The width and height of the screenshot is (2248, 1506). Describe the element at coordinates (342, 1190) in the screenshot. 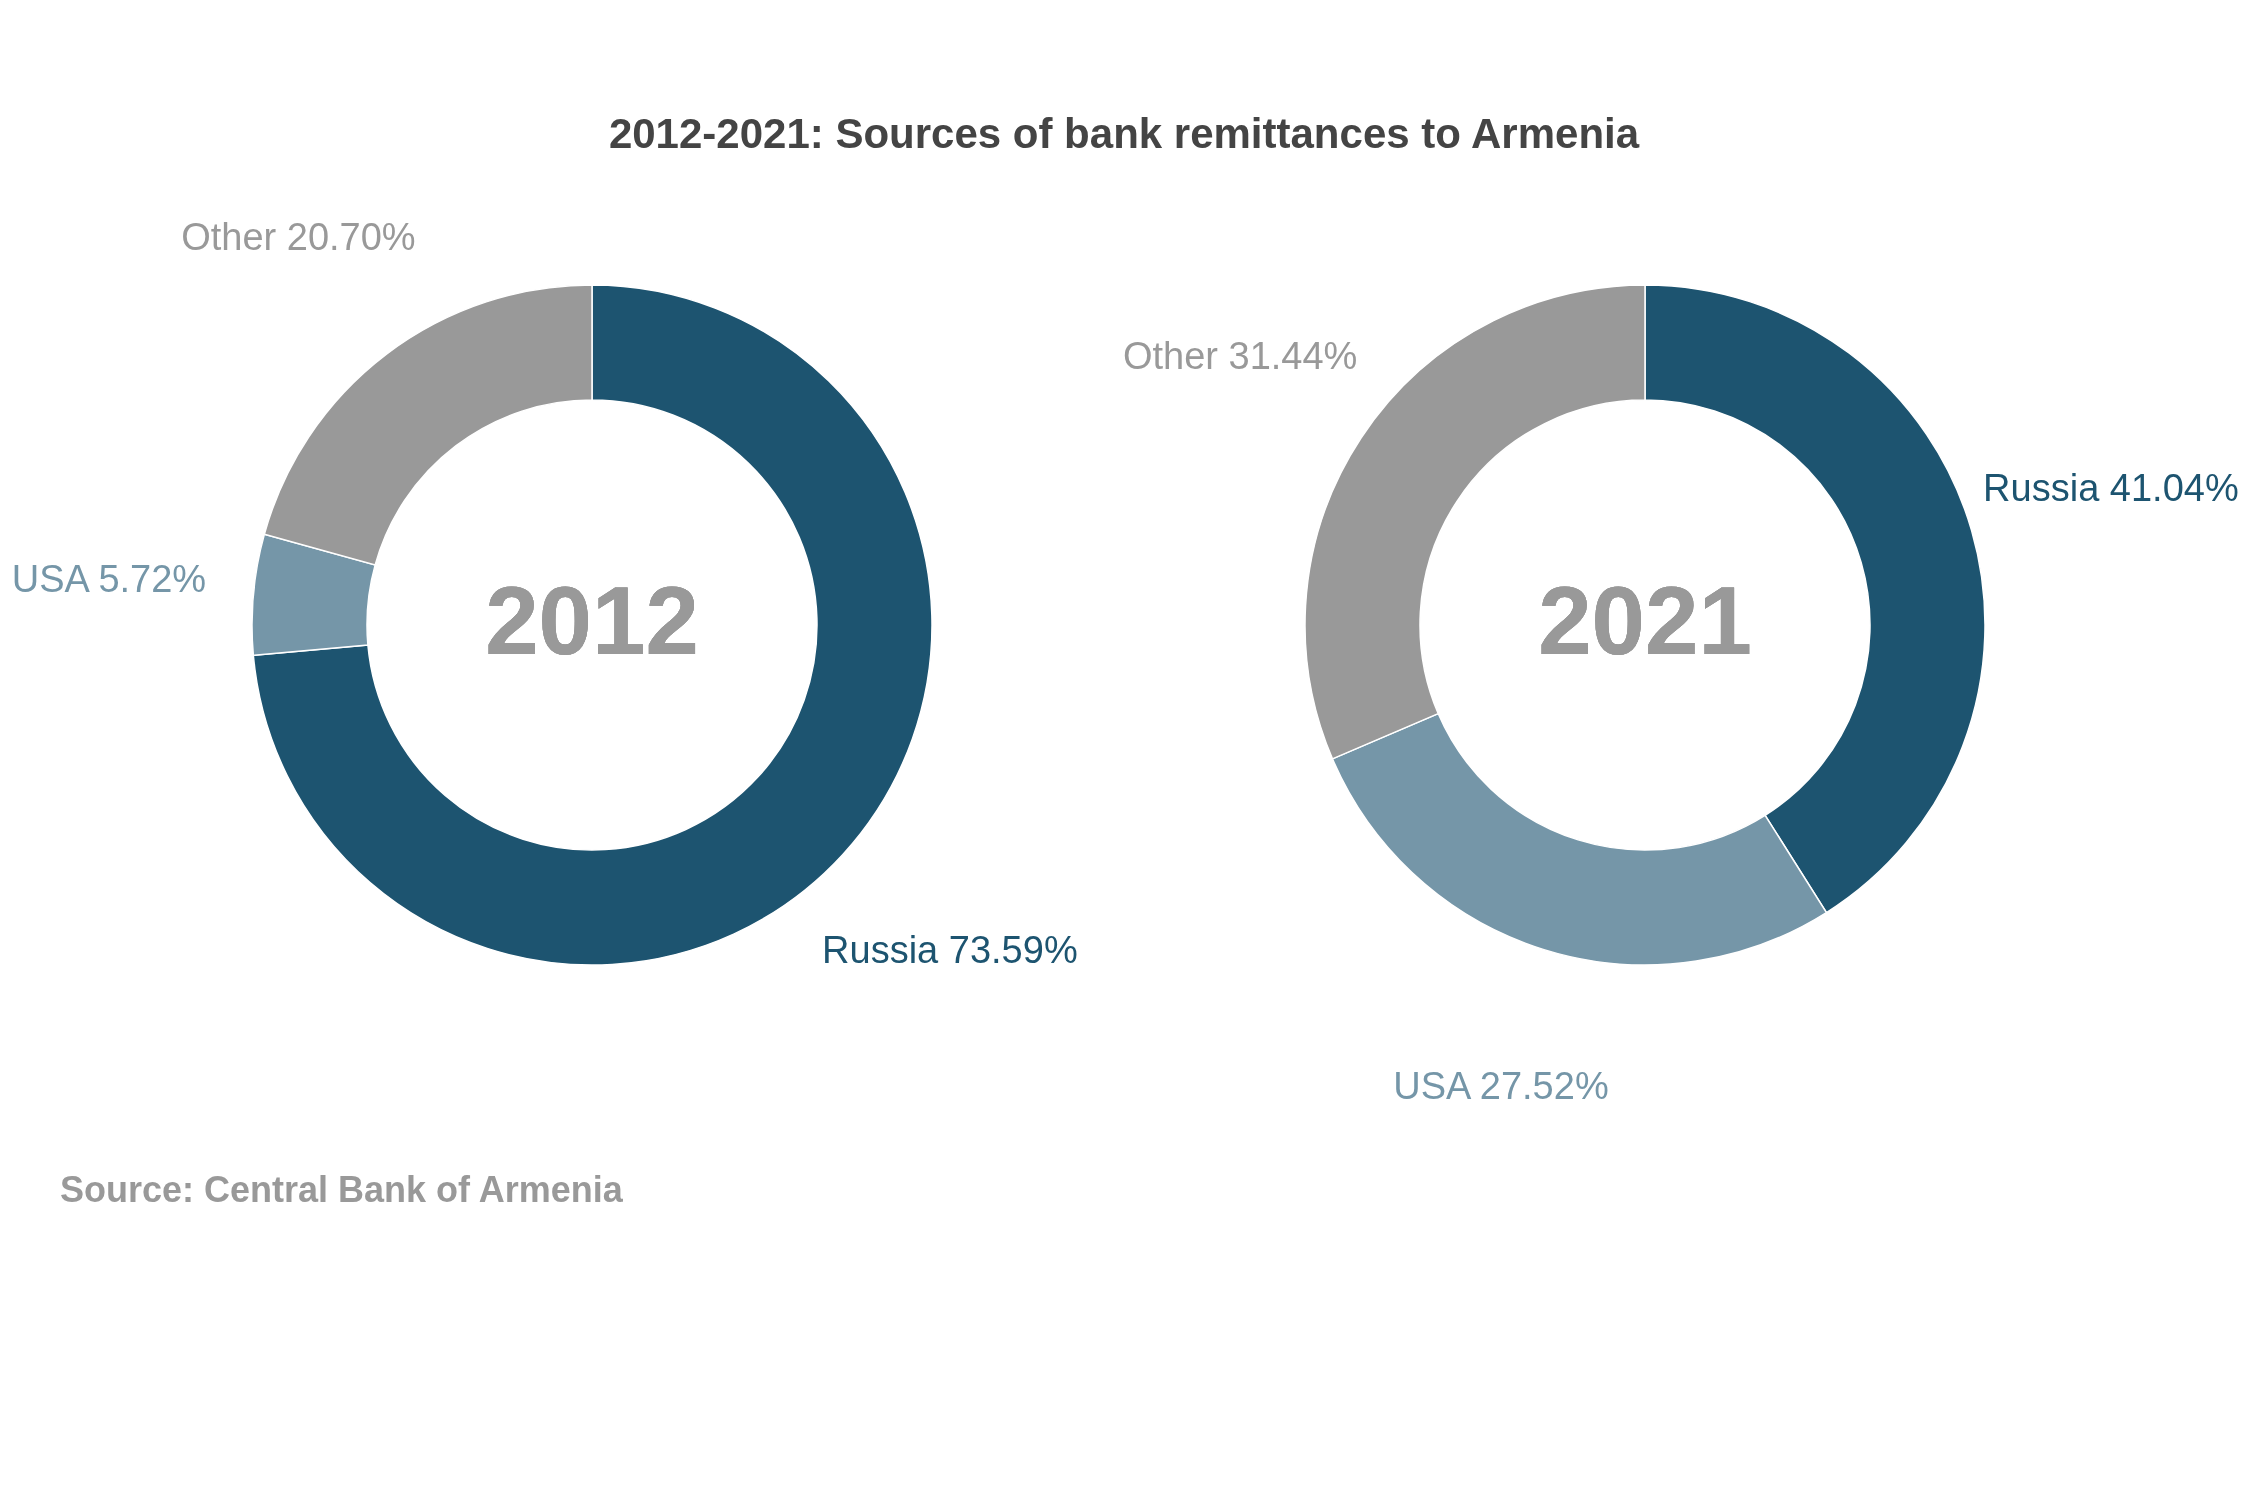

I see `source-note: Source: Central Bank of Armenia` at that location.